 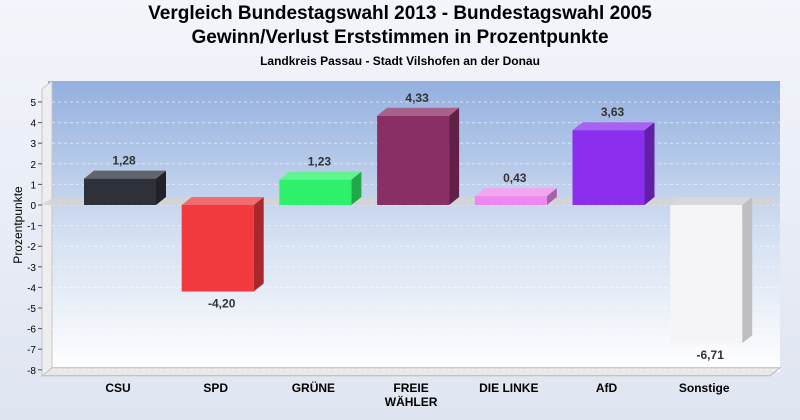 I want to click on y-tick-label: 5, so click(x=33, y=103).